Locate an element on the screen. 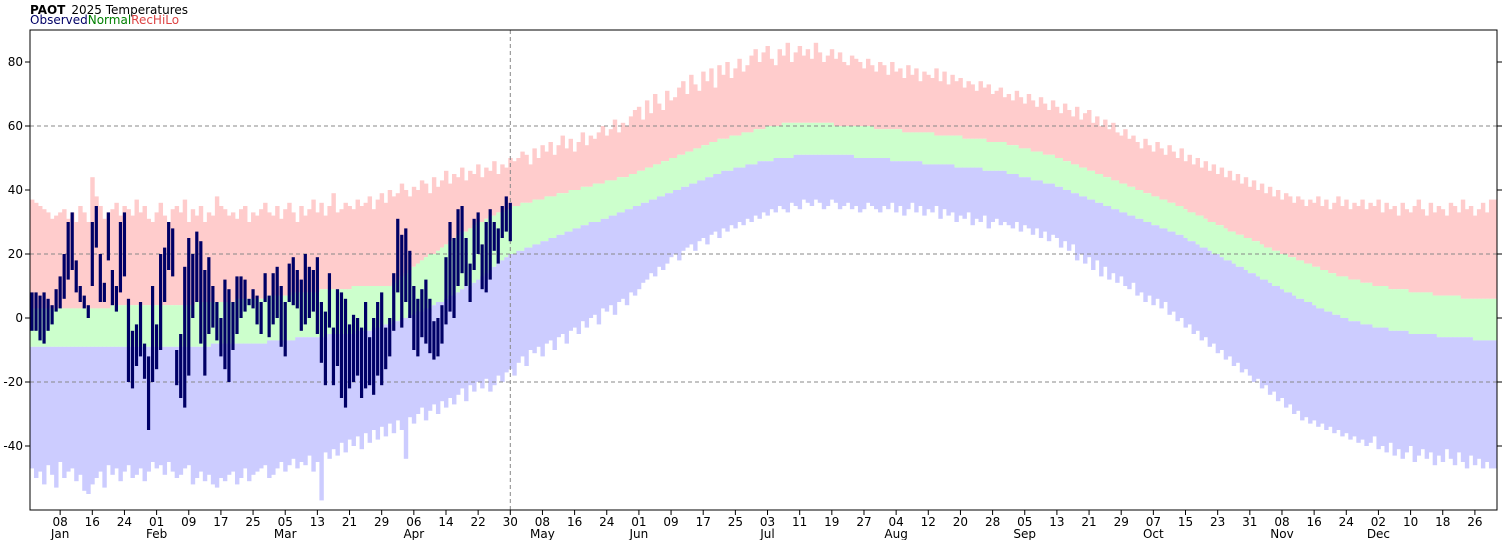  x-tick-label: 16 is located at coordinates (92, 522).